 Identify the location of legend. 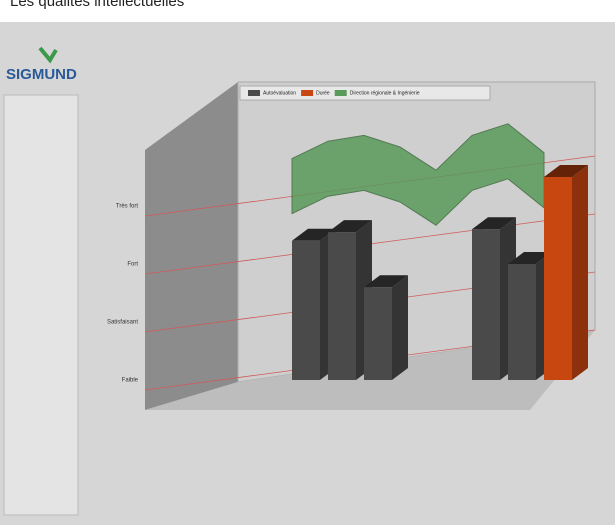
(365, 93).